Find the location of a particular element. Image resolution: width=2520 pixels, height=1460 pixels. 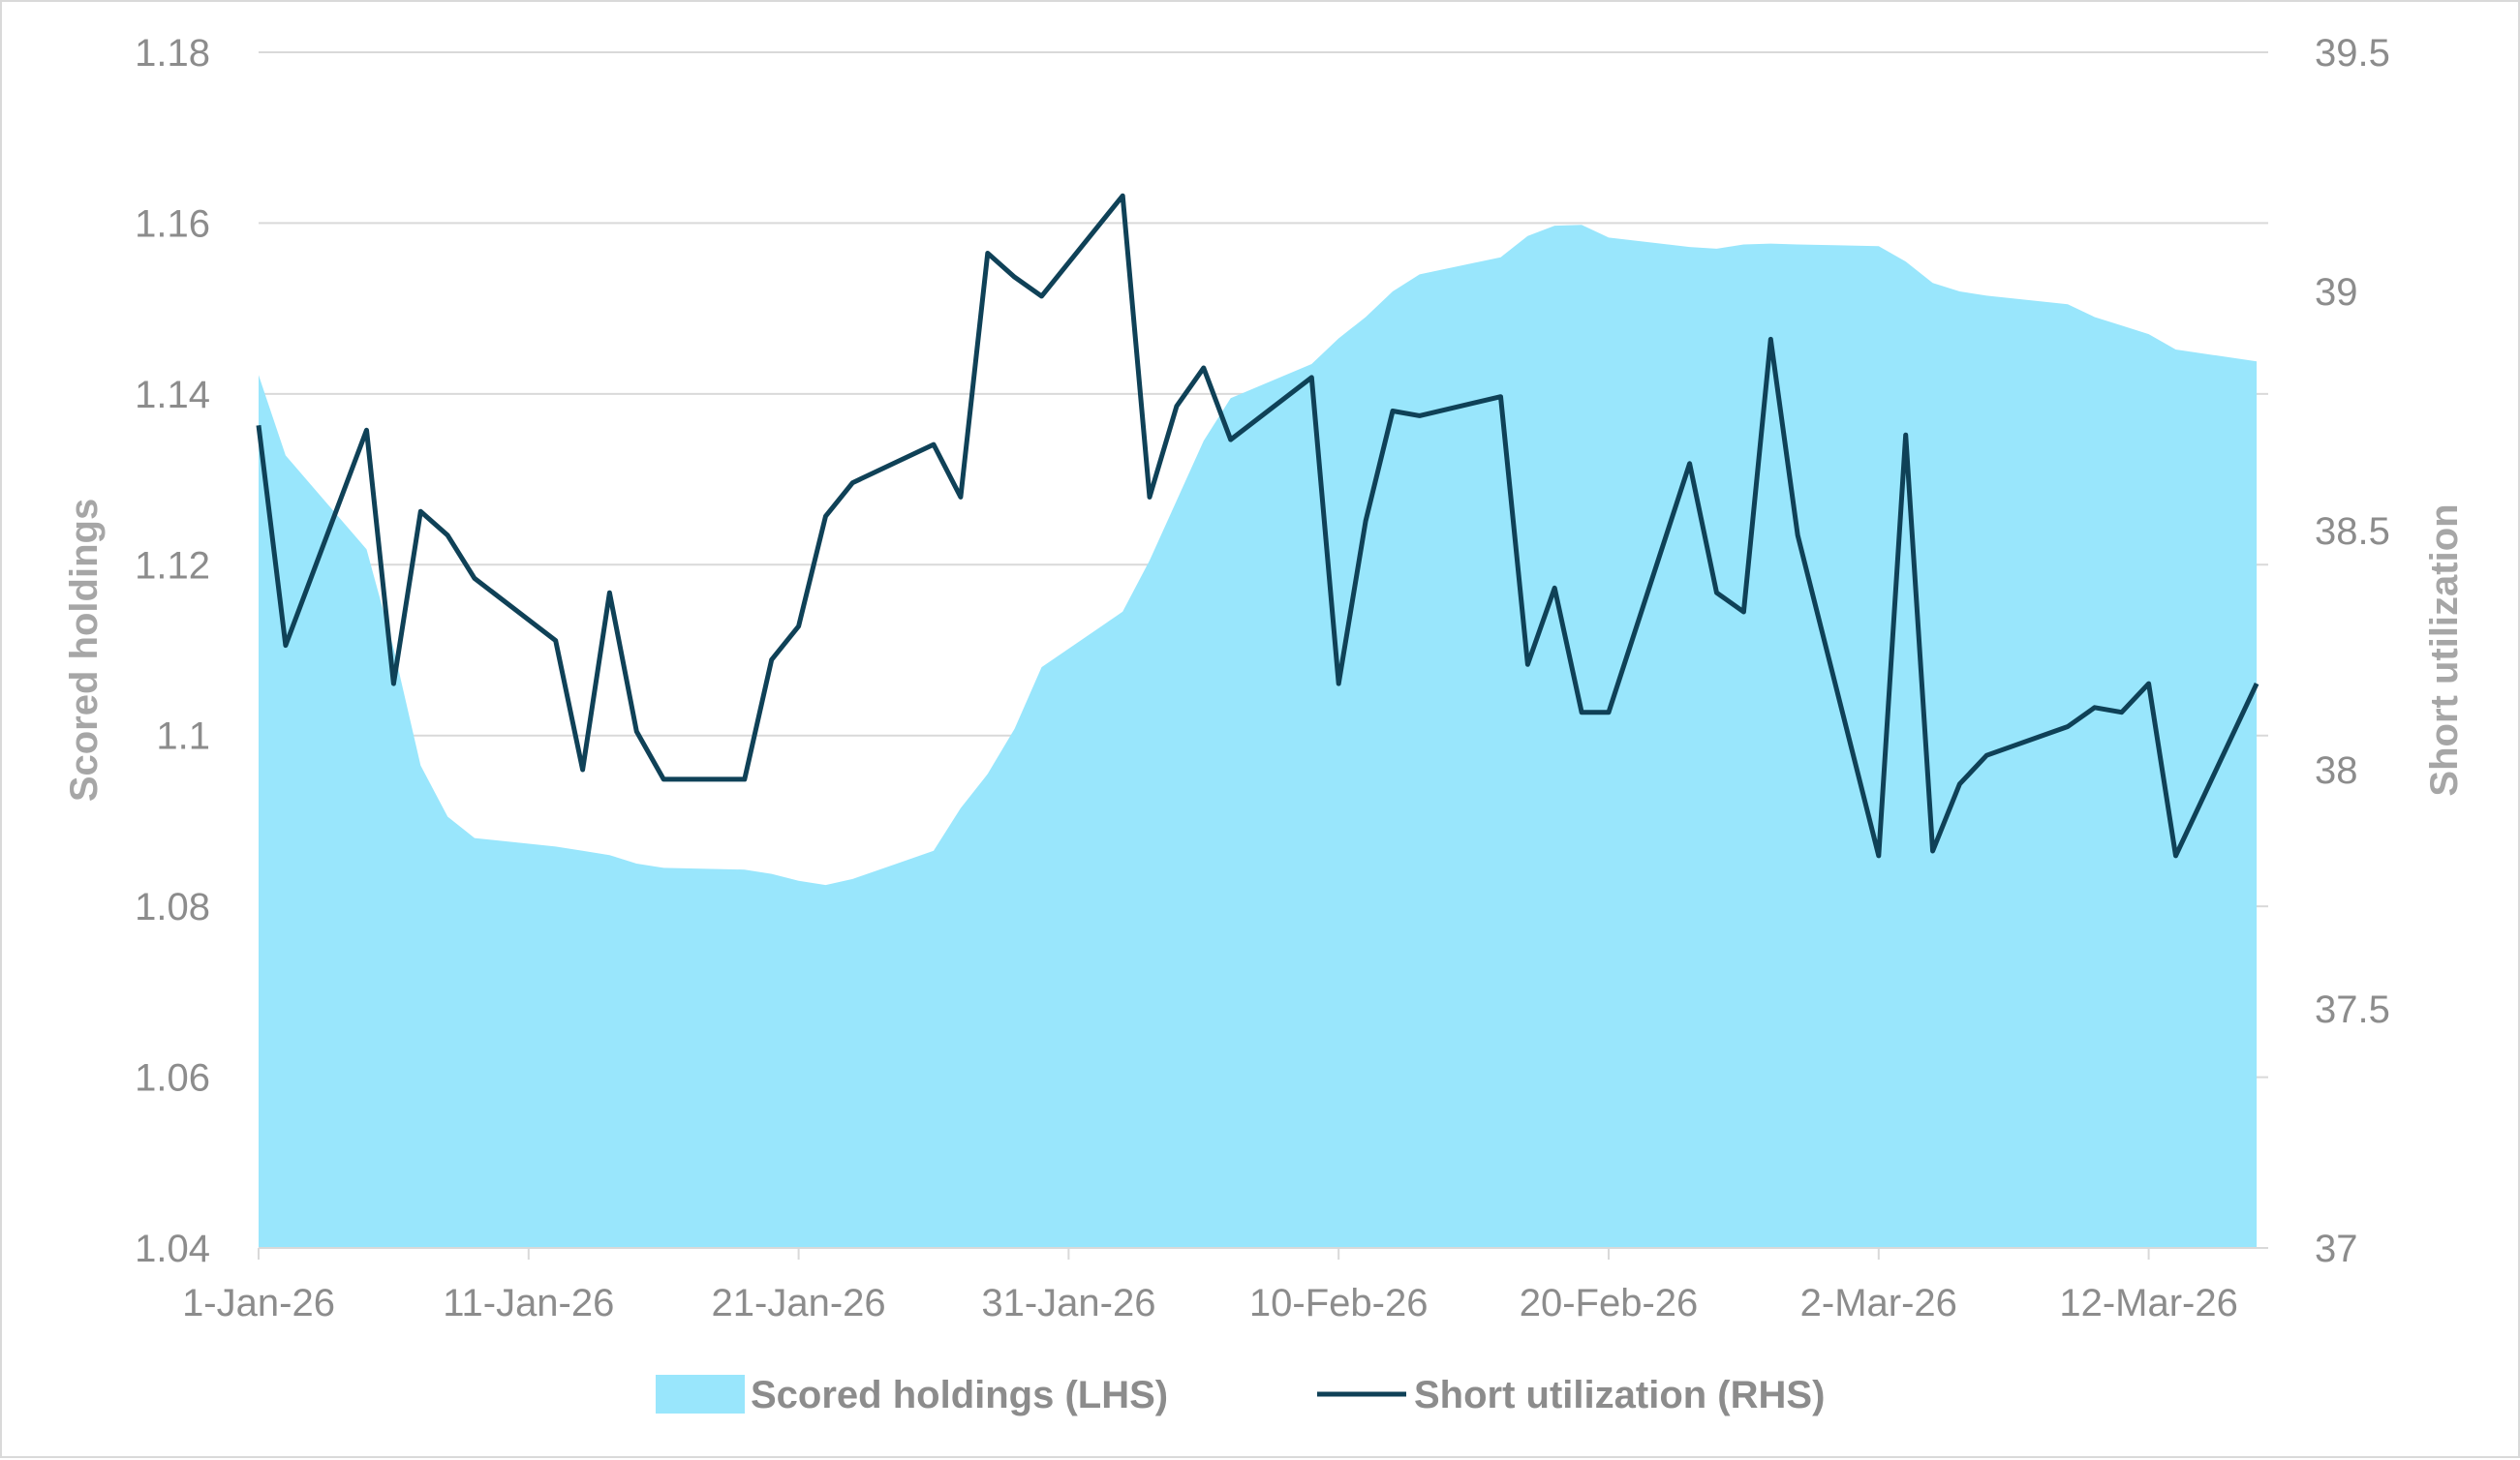

y-left-tick-label: 1.12 is located at coordinates (173, 565).